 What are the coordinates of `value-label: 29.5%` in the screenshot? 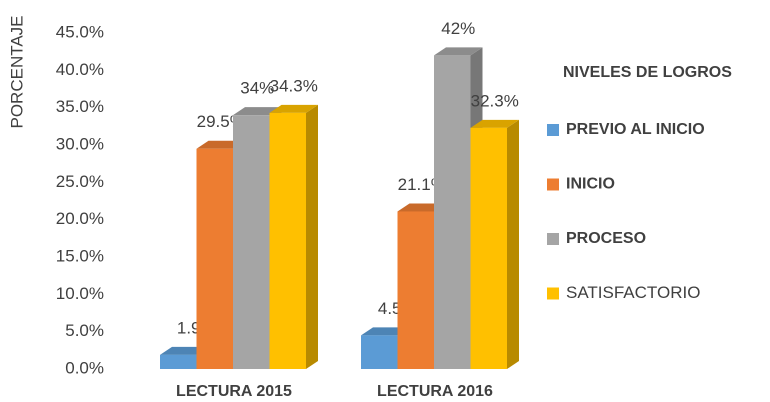 It's located at (221, 121).